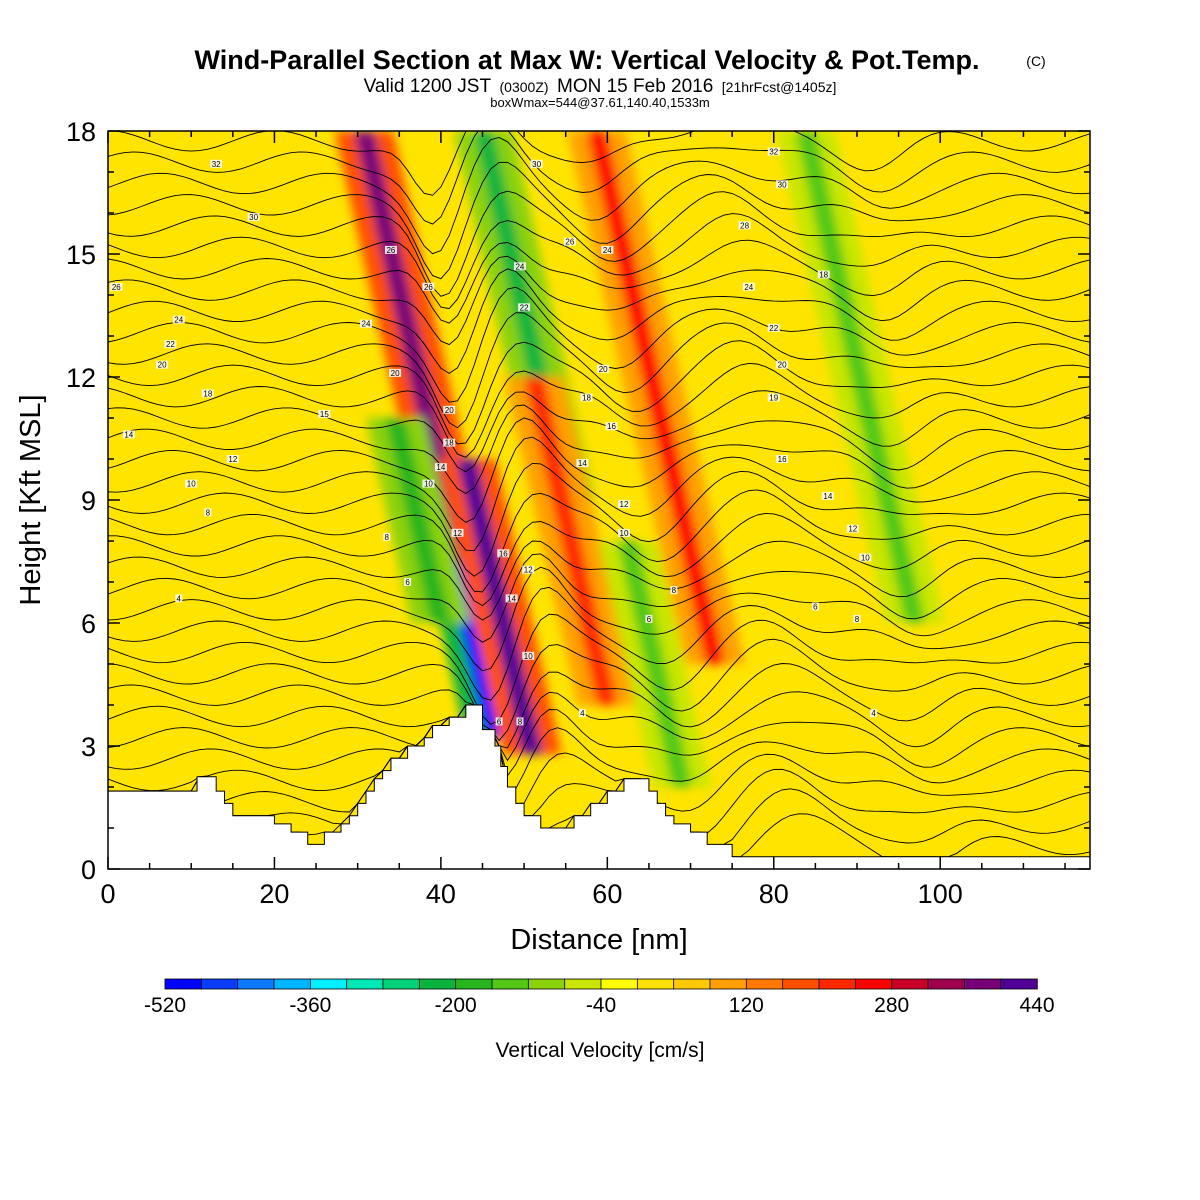 The width and height of the screenshot is (1200, 1200). Describe the element at coordinates (940, 894) in the screenshot. I see `x-tick-label: 100` at that location.